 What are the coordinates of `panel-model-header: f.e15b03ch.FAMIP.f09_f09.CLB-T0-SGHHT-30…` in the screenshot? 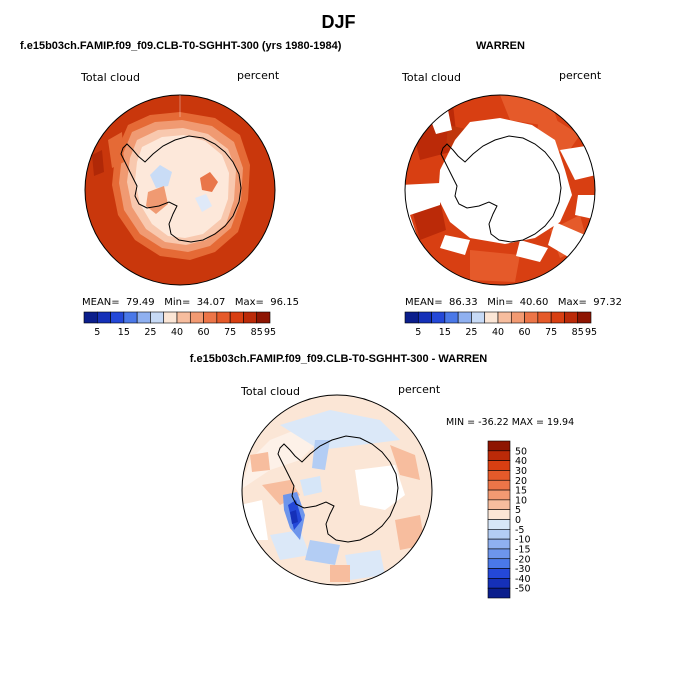 It's located at (181, 46).